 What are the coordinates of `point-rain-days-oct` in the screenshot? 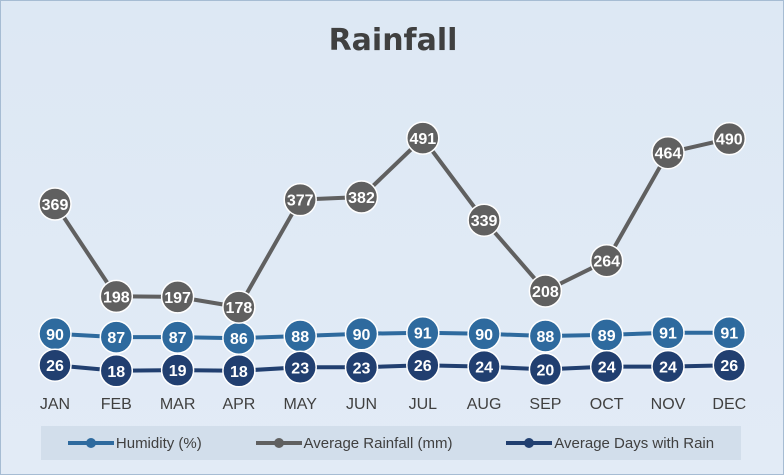 It's located at (606, 366).